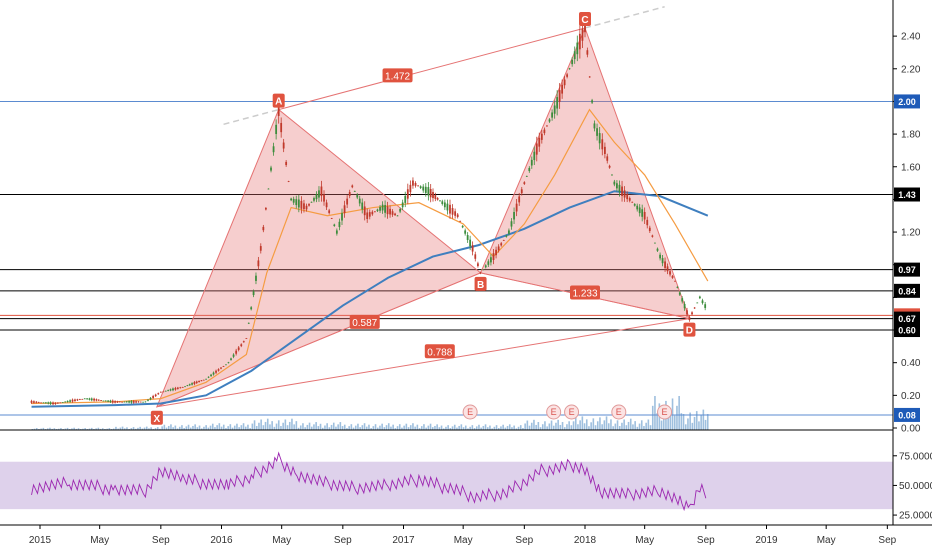 The width and height of the screenshot is (932, 550). I want to click on pattern-point-label: D, so click(689, 331).